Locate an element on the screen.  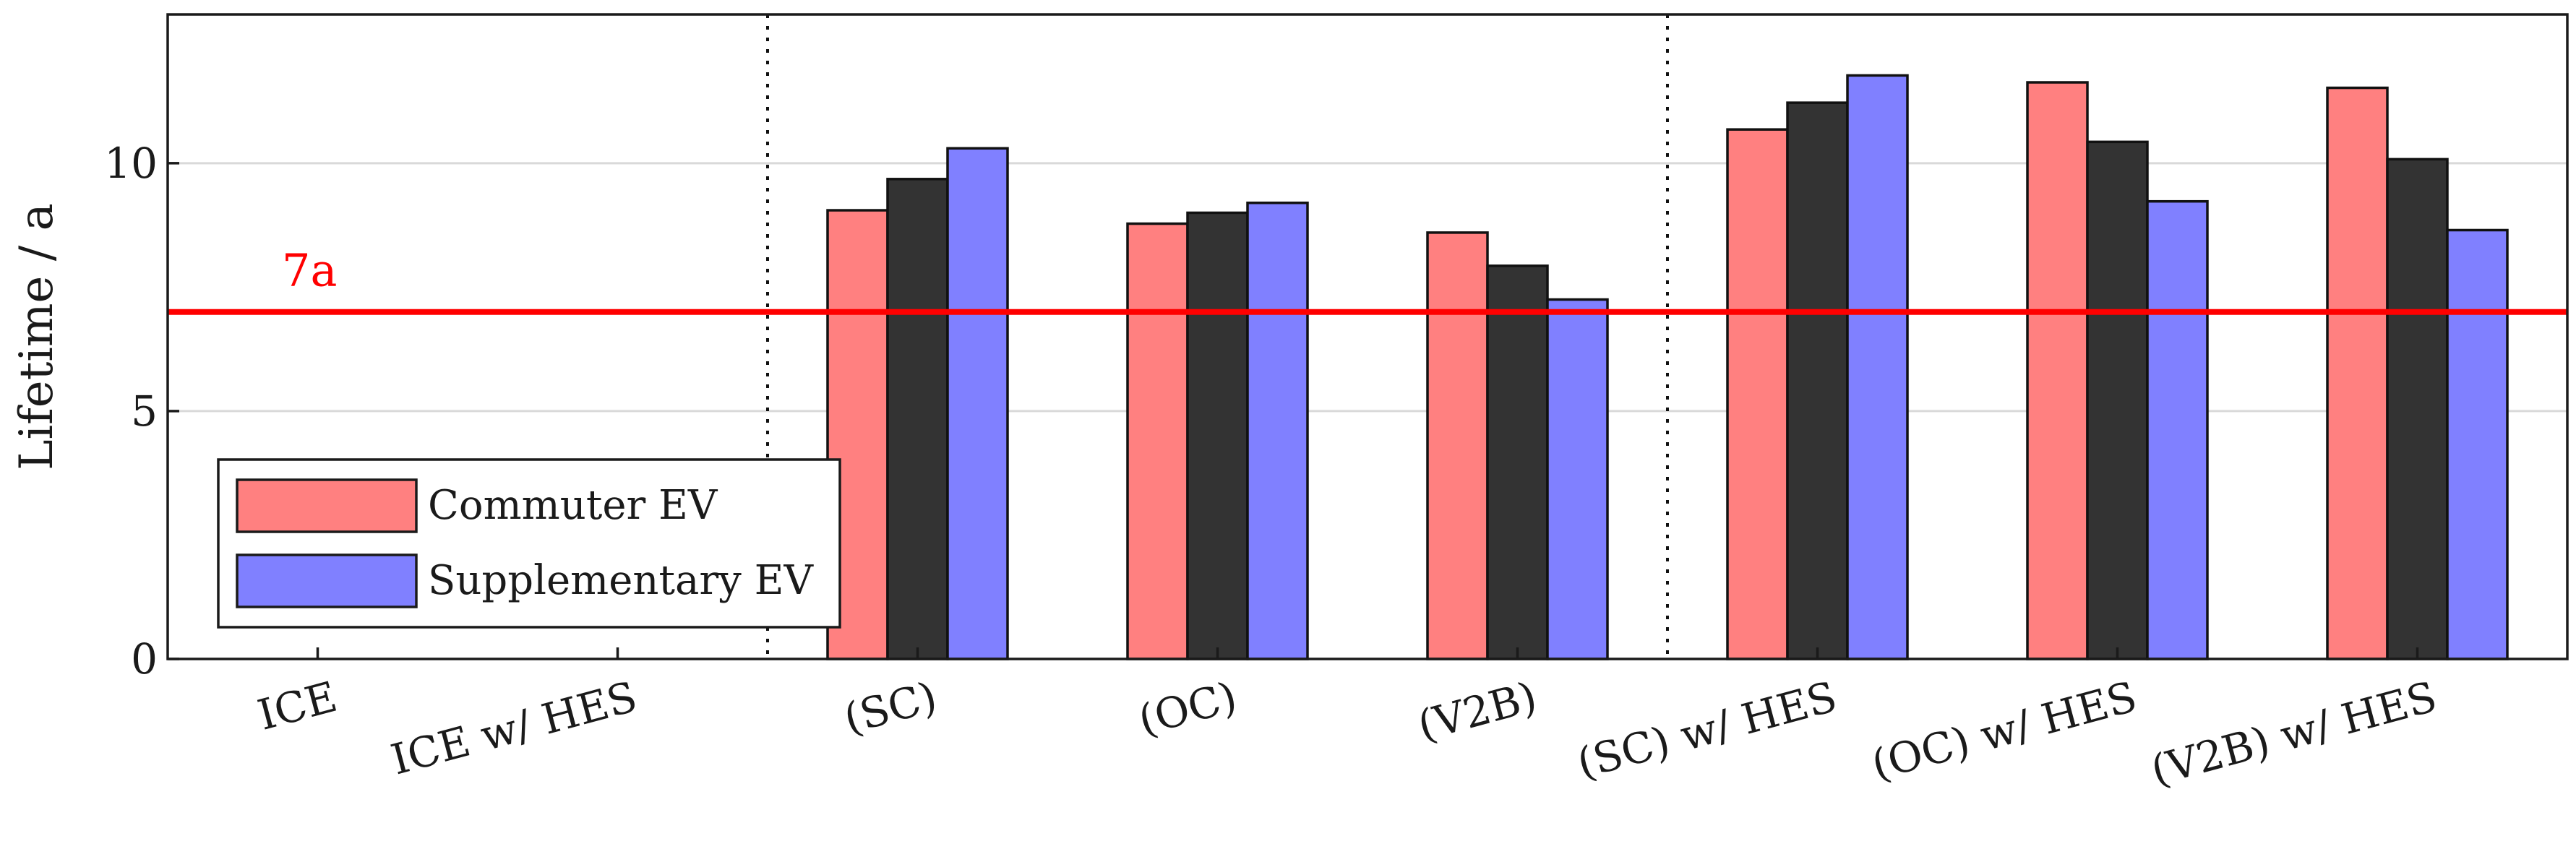
legend-swatch-commuter-ev is located at coordinates (327, 506).